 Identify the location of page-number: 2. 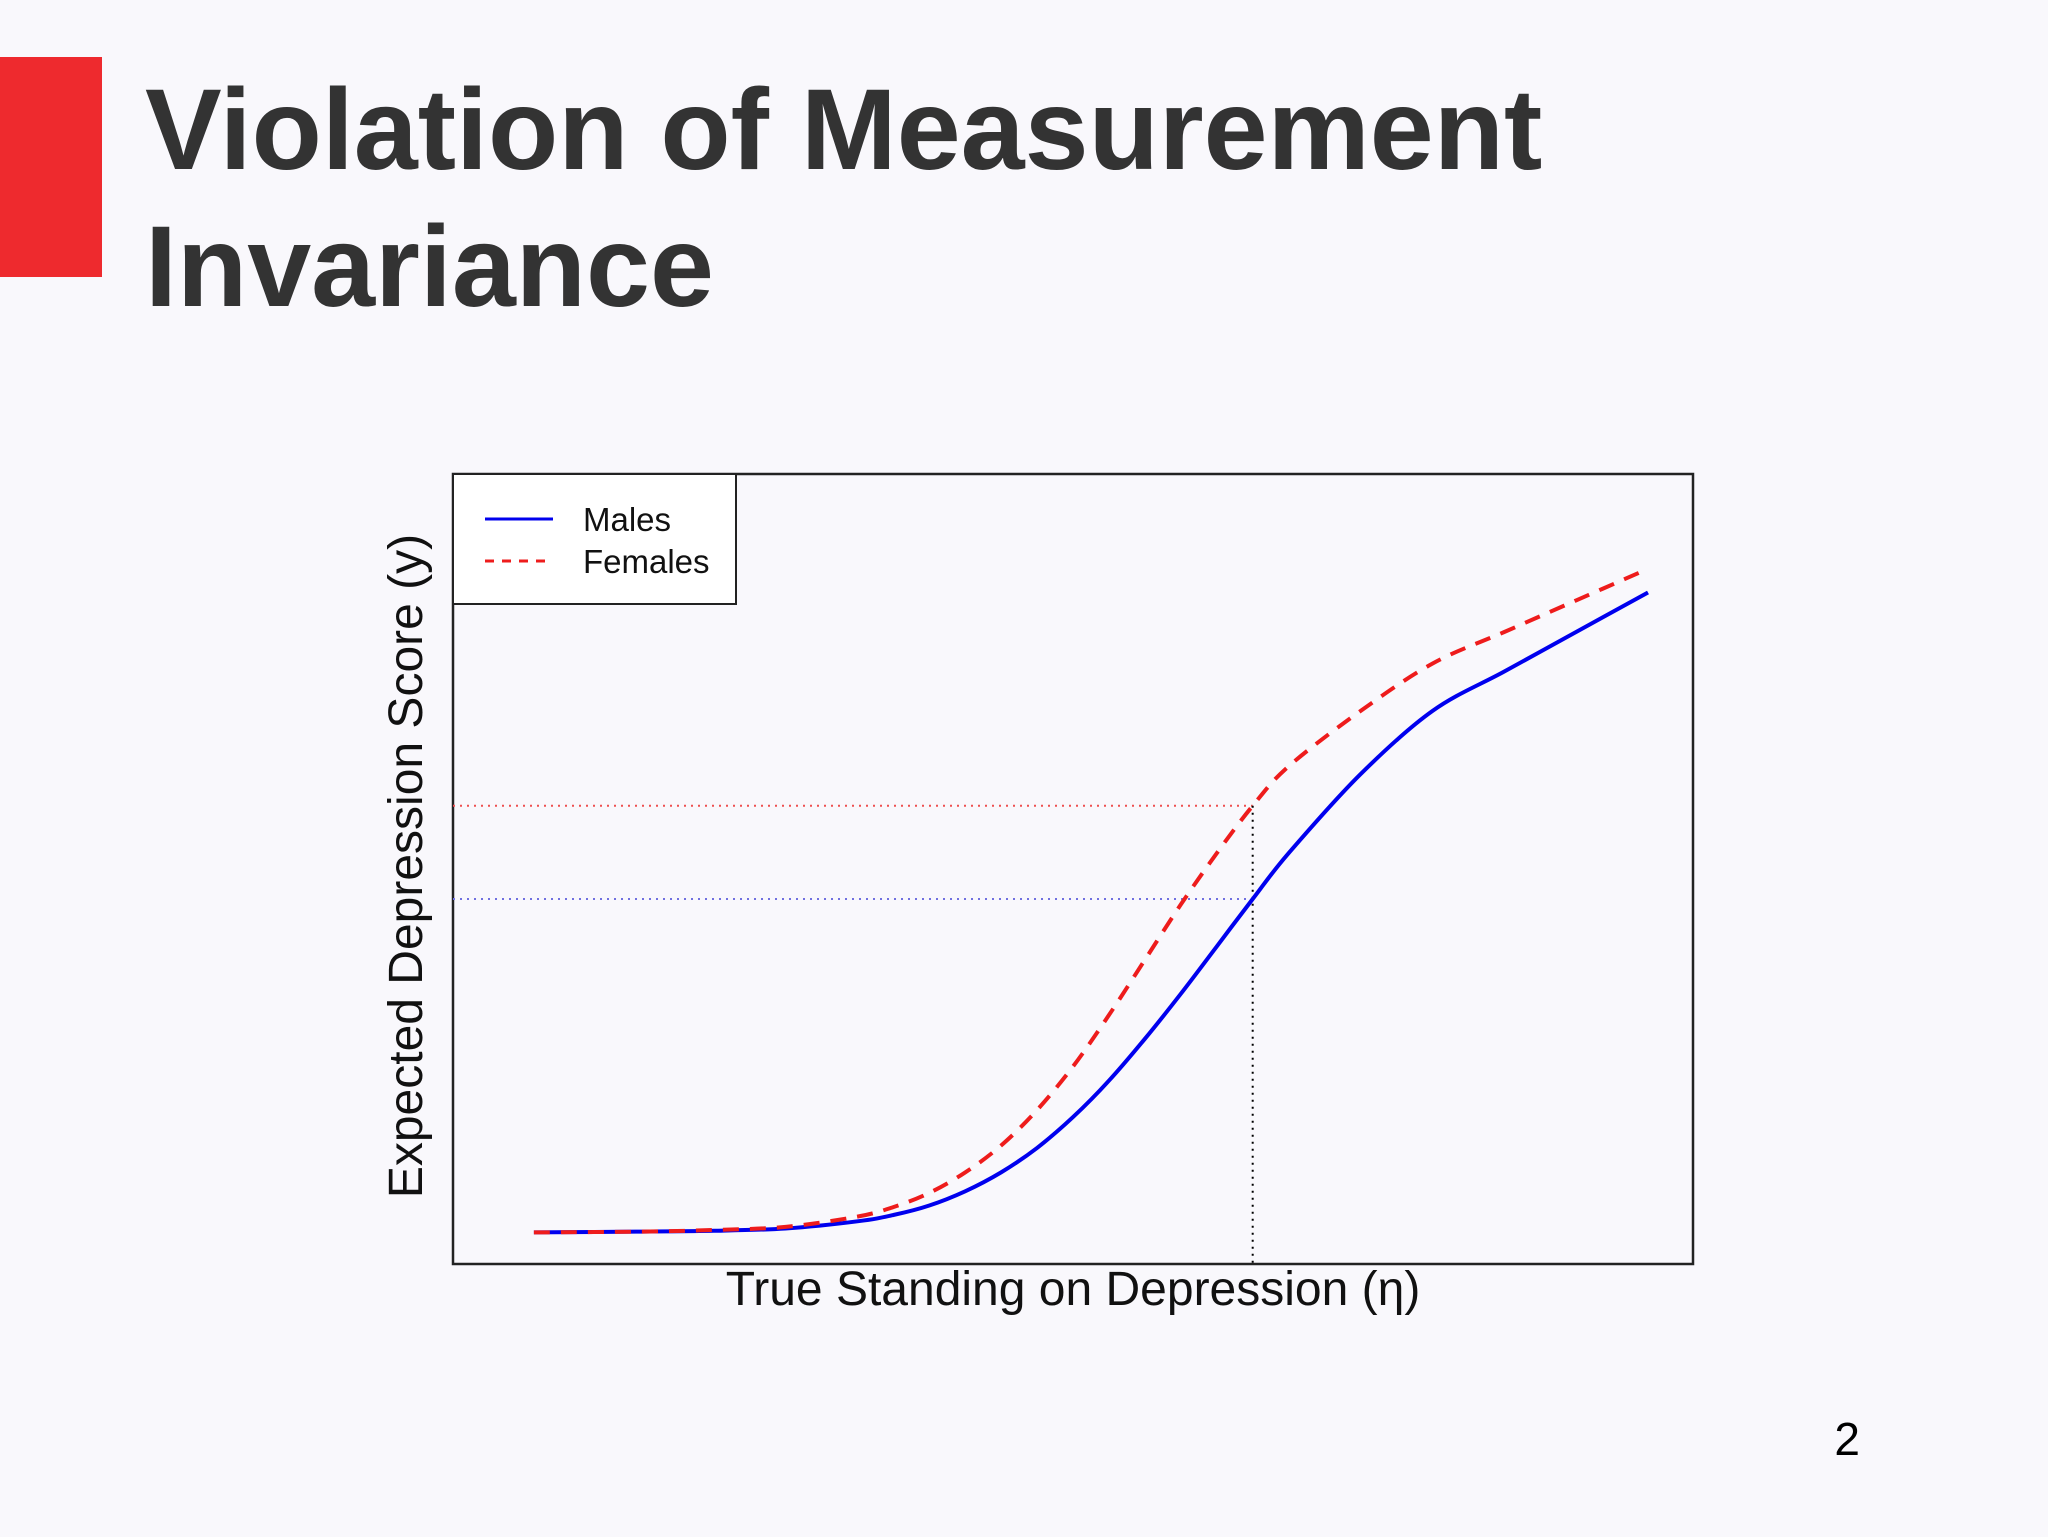
(1847, 1439).